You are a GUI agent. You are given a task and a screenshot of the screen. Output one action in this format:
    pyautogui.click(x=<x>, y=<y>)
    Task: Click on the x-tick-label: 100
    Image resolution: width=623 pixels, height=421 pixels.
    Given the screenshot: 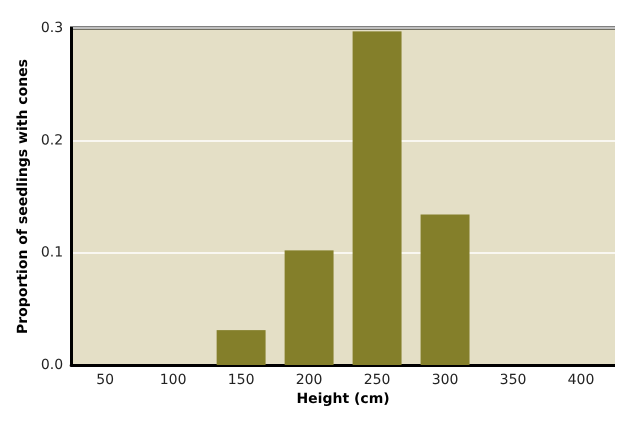 What is the action you would take?
    pyautogui.click(x=173, y=380)
    